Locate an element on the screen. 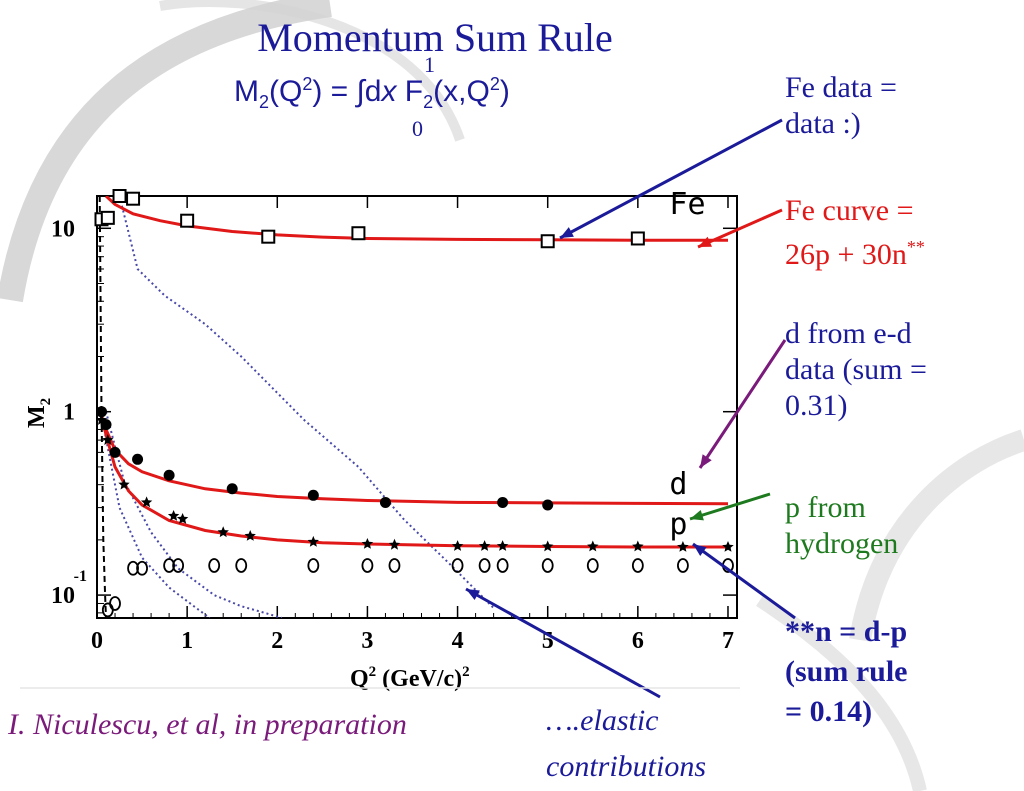 This screenshot has width=1024, height=791. citation: I. Niculescu, et al, in preparation is located at coordinates (207, 724).